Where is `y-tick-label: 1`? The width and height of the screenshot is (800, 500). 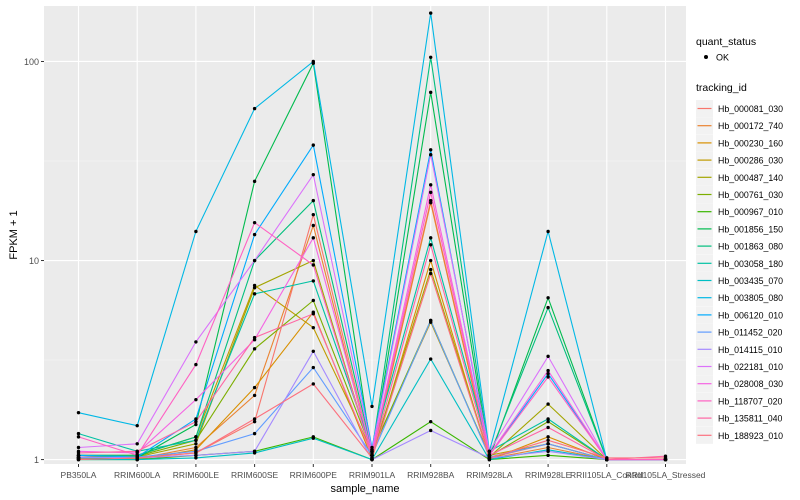 y-tick-label: 1 is located at coordinates (36, 460).